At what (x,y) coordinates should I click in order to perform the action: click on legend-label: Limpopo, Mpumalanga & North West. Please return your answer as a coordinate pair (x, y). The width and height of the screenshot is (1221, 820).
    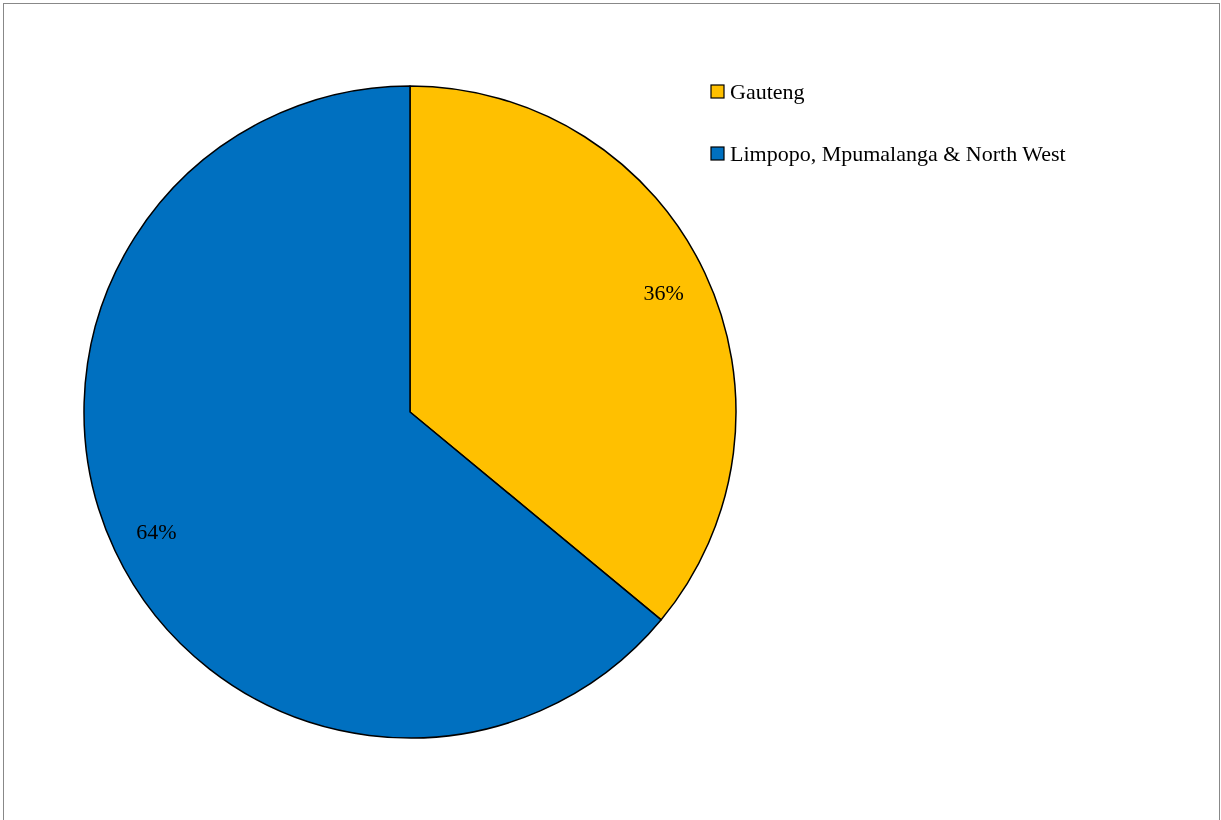
    Looking at the image, I should click on (898, 153).